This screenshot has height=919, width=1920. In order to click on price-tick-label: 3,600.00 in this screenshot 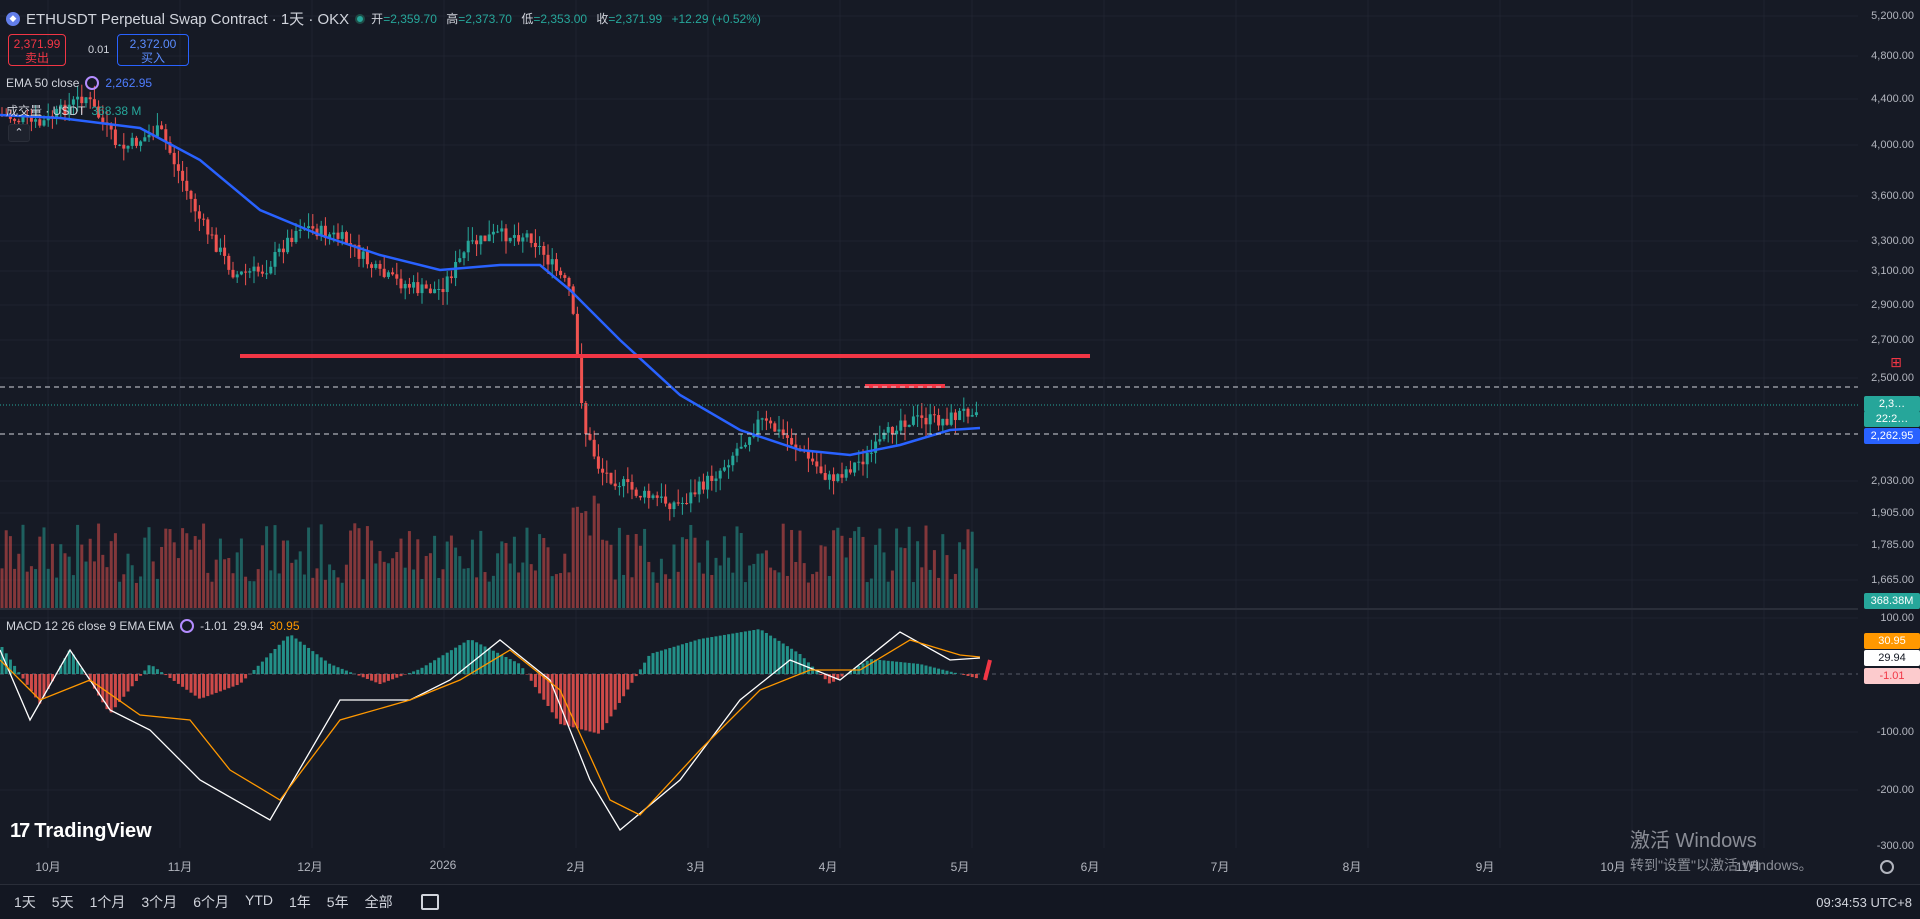, I will do `click(1892, 196)`.